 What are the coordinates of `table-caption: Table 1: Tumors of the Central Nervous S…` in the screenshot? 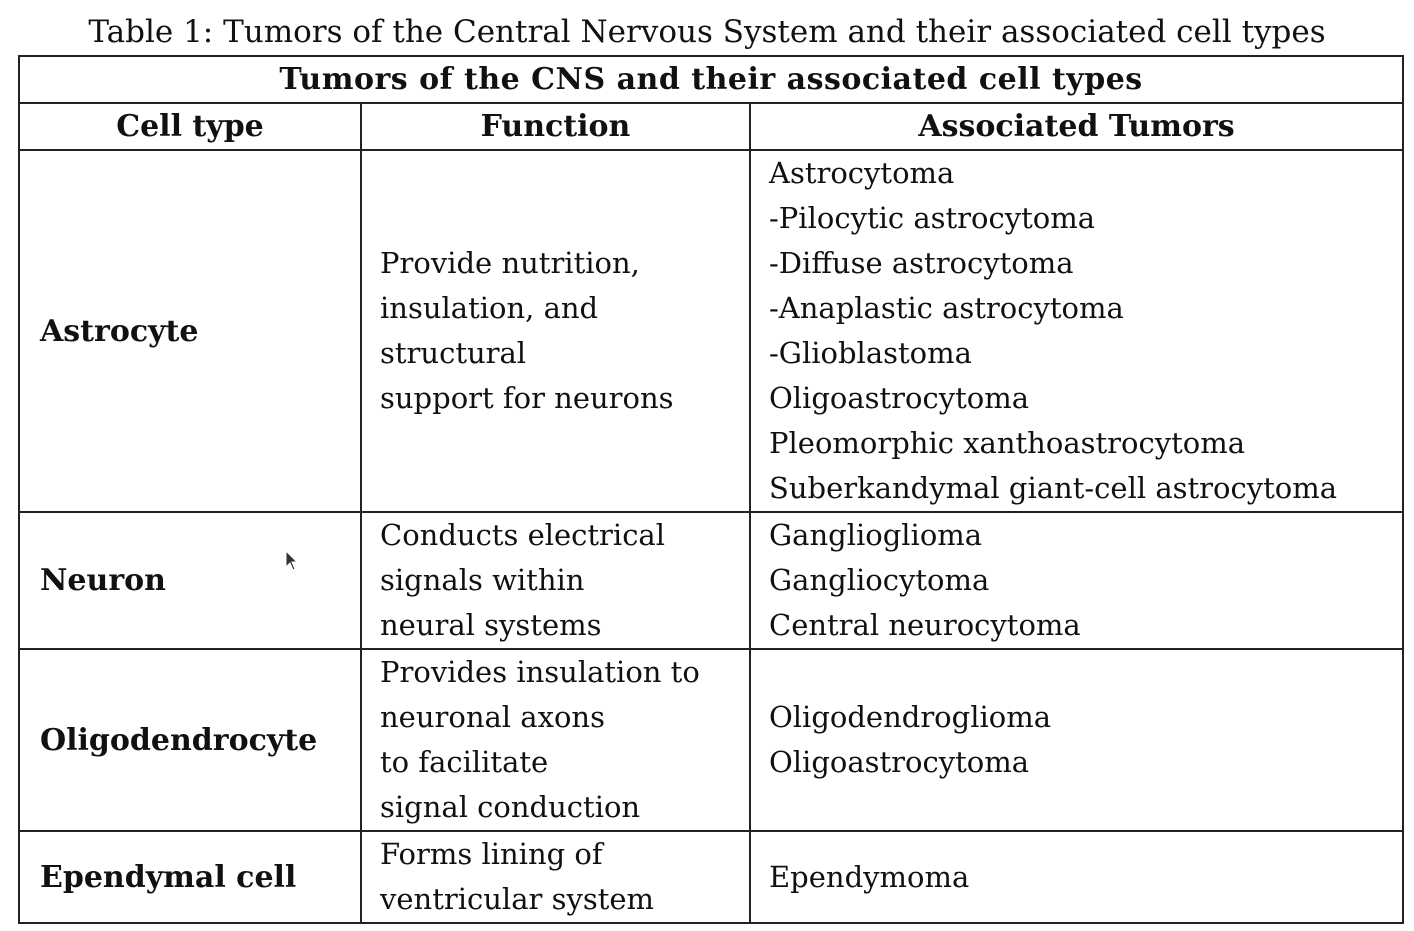 It's located at (707, 32).